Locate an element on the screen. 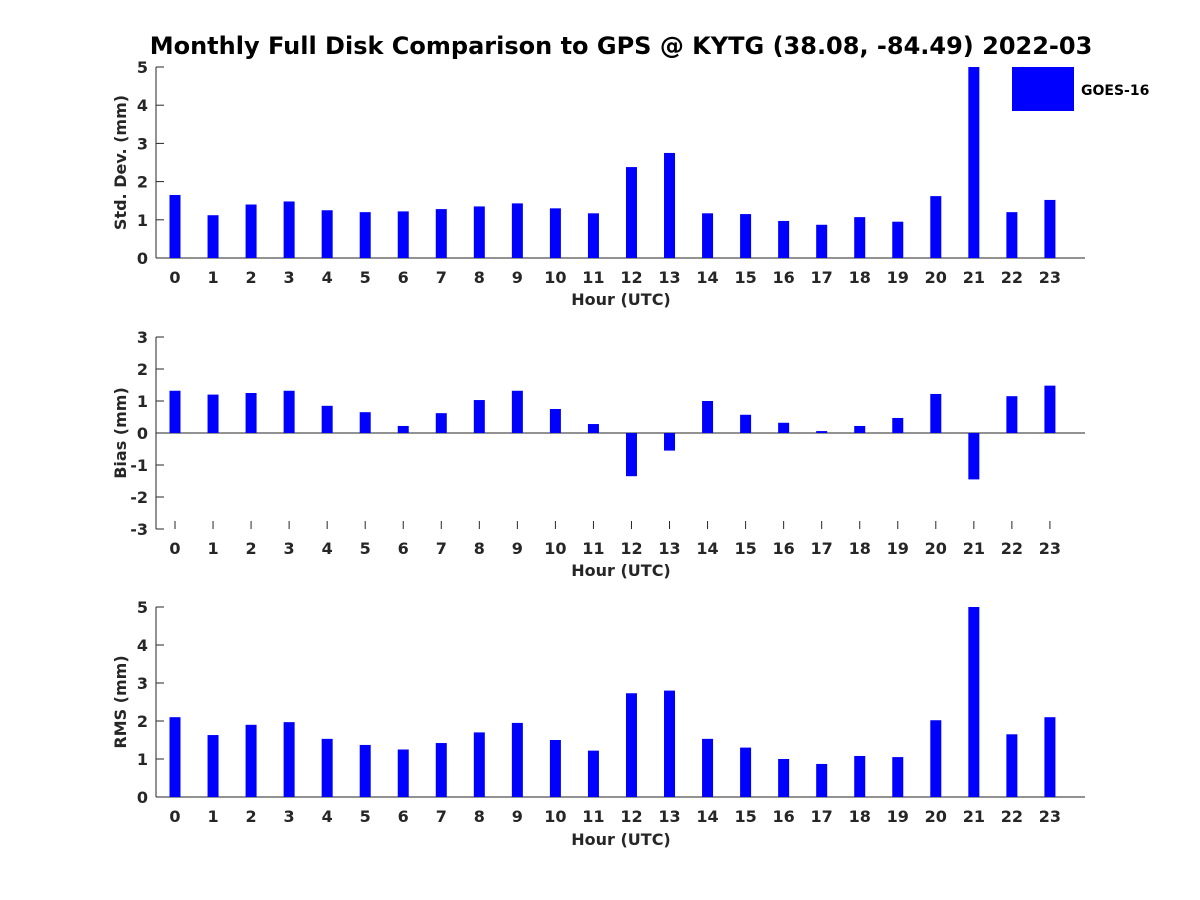 The image size is (1200, 900). x-tick-label: 9 is located at coordinates (517, 548).